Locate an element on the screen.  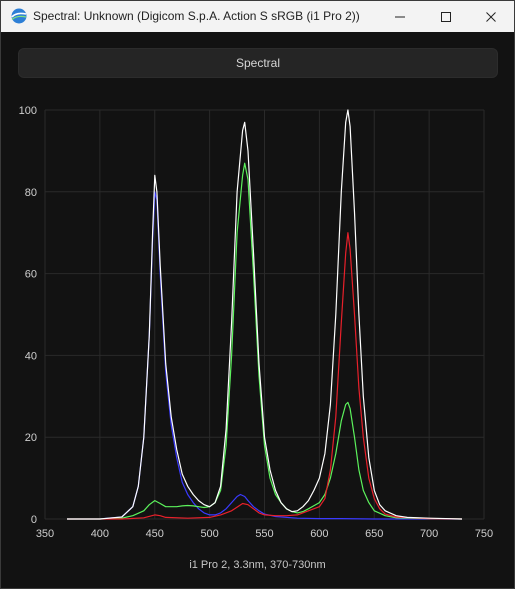
y-tick-label: 40 is located at coordinates (31, 356).